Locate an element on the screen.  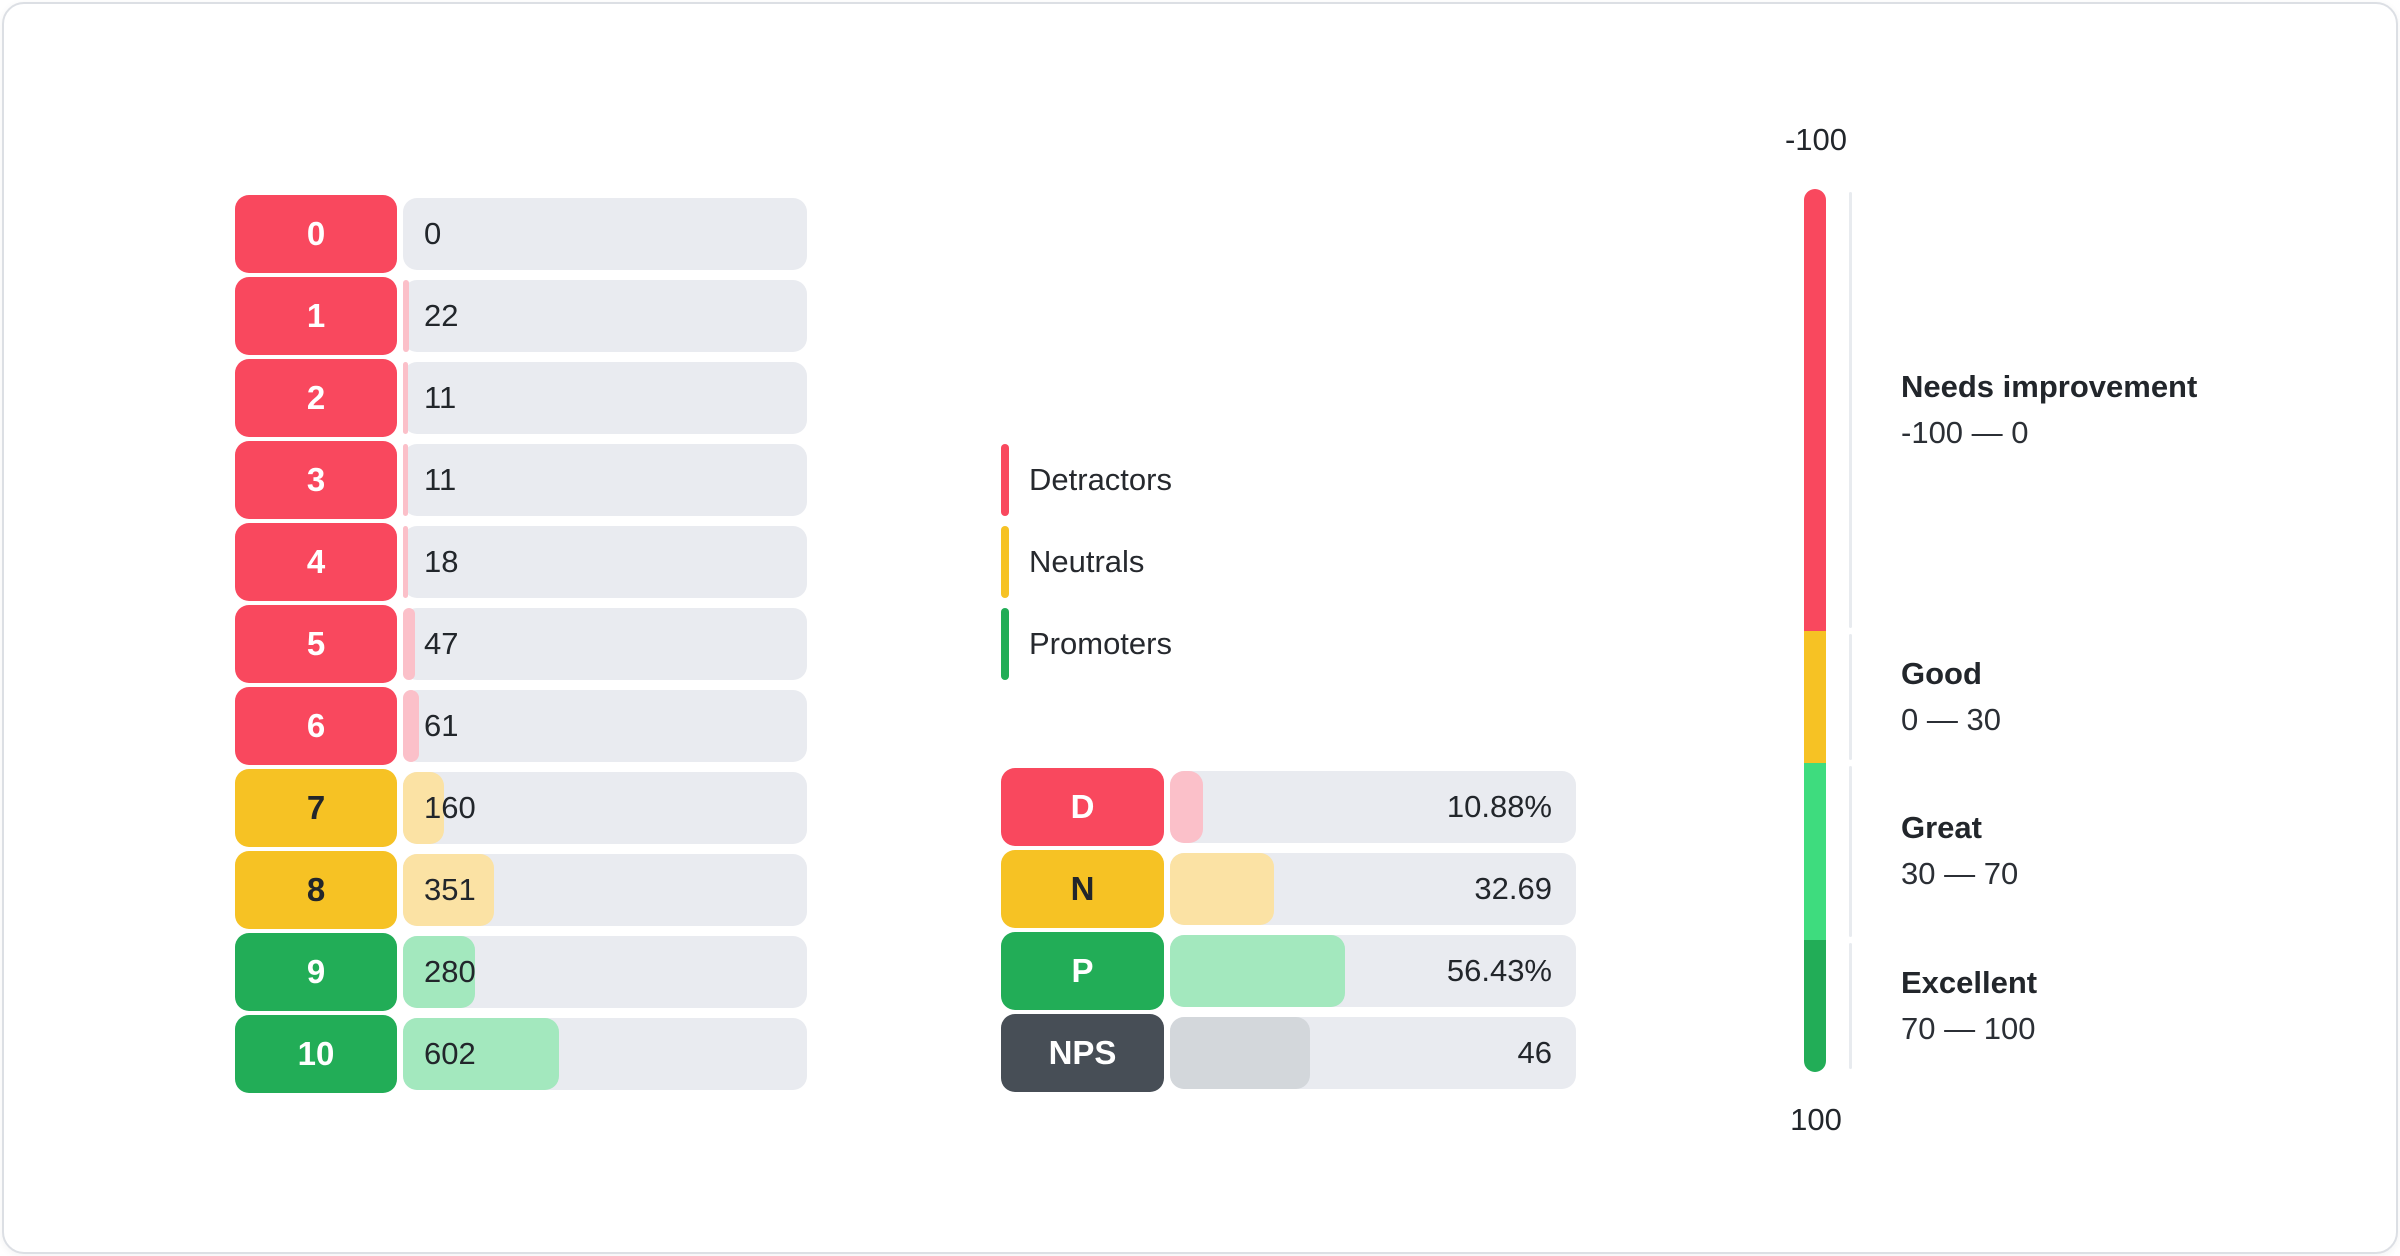
gauge-max-label: 100 is located at coordinates (1816, 1119).